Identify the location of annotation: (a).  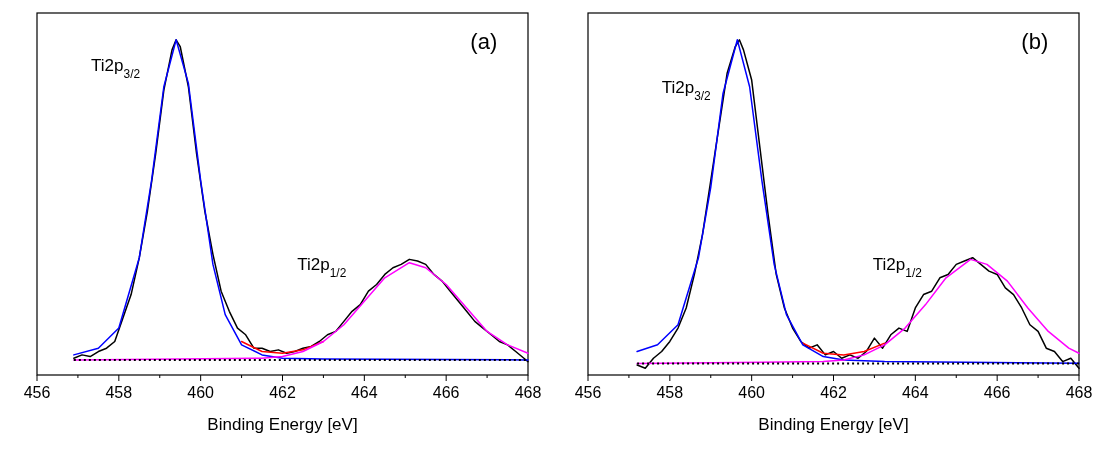
(484, 42).